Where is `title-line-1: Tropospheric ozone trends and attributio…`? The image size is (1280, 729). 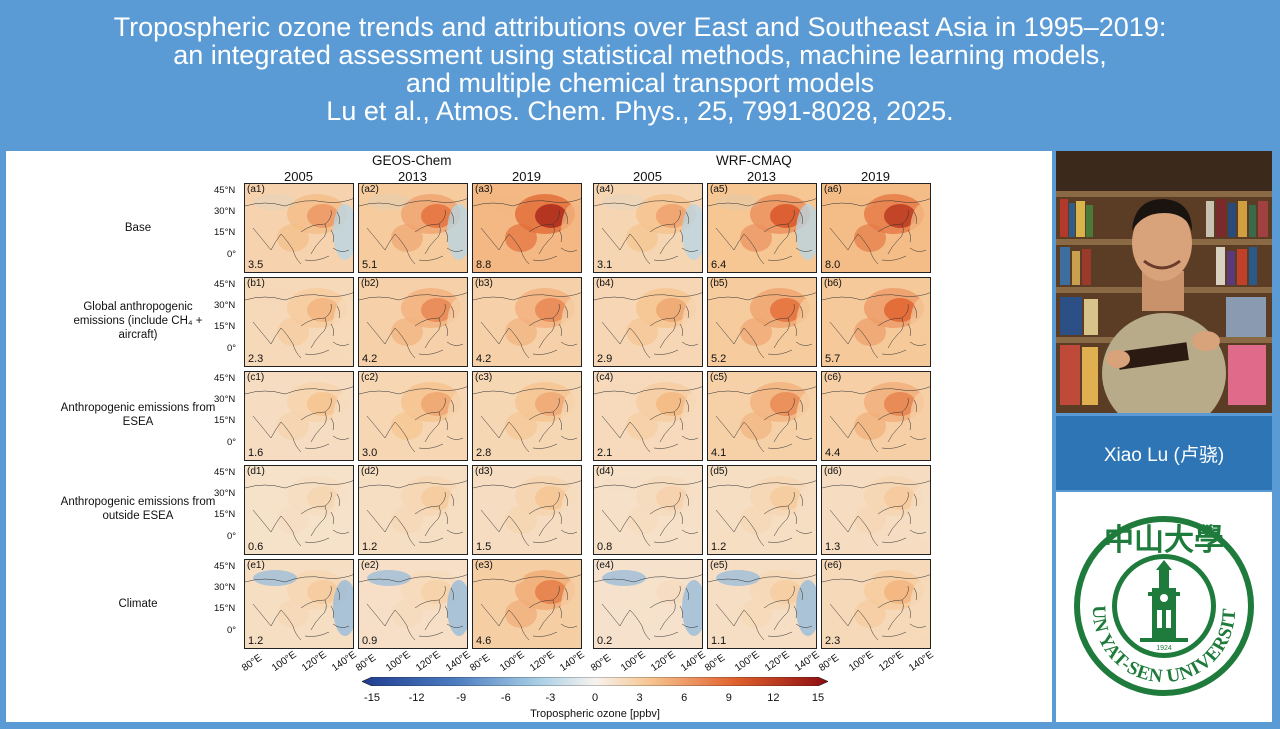
title-line-1: Tropospheric ozone trends and attributio… is located at coordinates (640, 27).